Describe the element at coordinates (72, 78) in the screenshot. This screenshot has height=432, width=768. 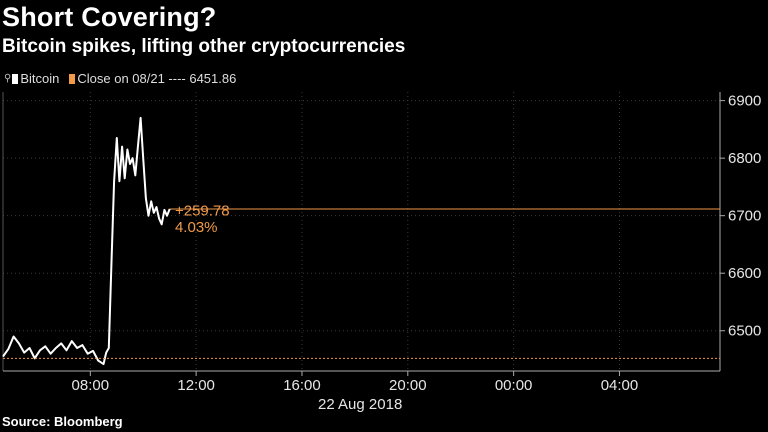
I see `legend-swatch-close` at that location.